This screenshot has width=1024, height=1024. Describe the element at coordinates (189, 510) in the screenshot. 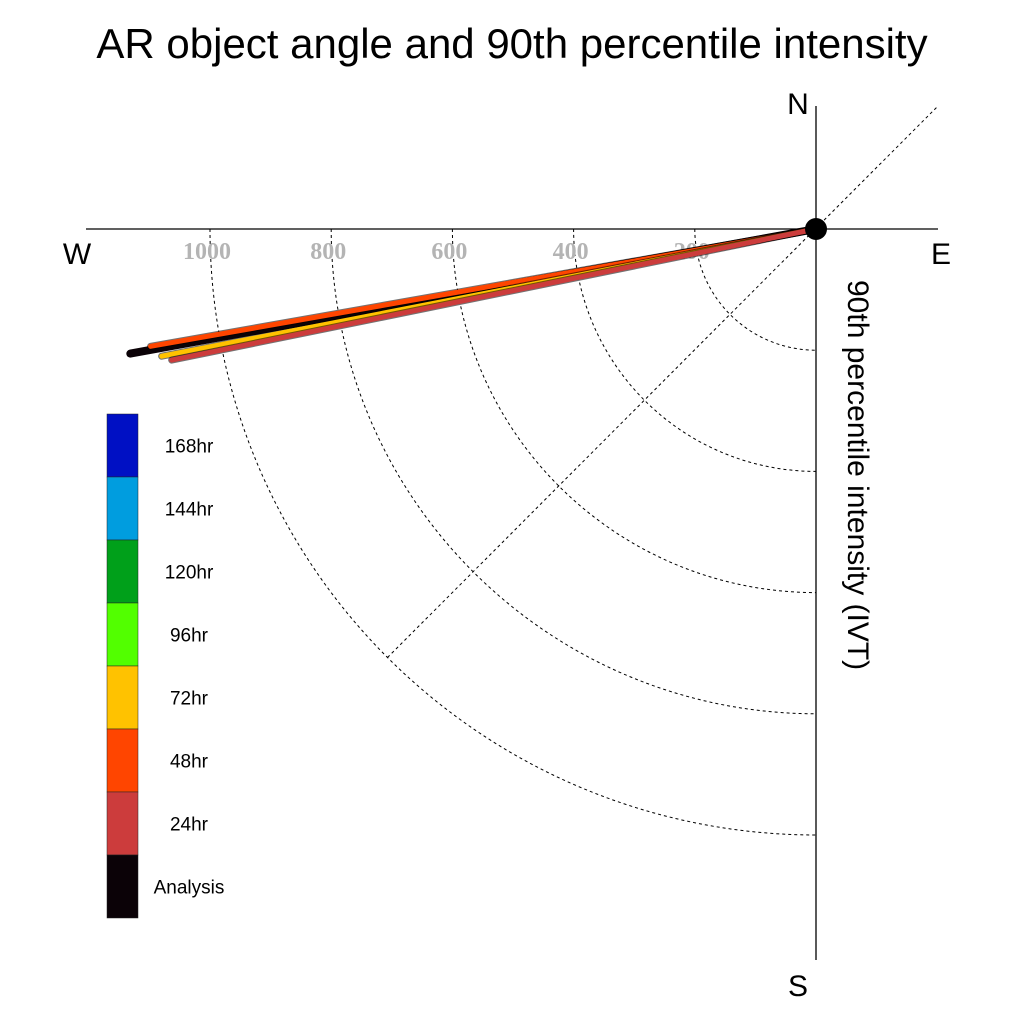

I see `legend-label-144hr: 144hr` at that location.